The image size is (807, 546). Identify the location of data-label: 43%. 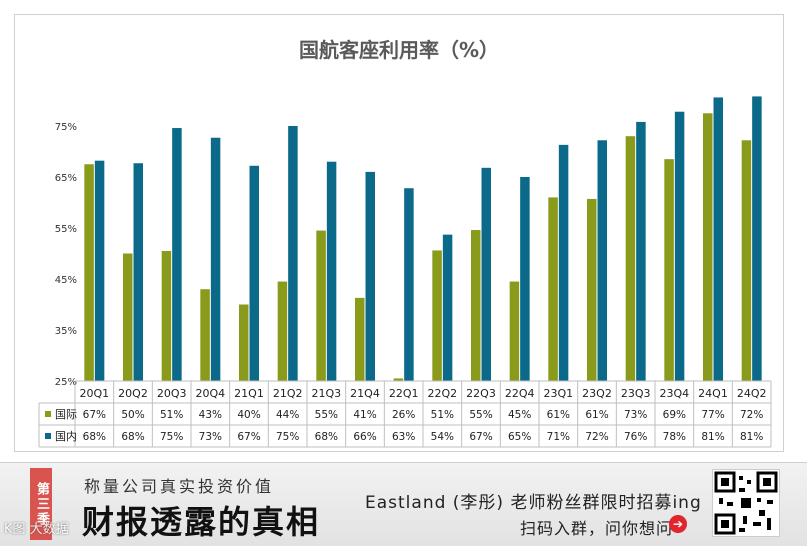
(210, 415).